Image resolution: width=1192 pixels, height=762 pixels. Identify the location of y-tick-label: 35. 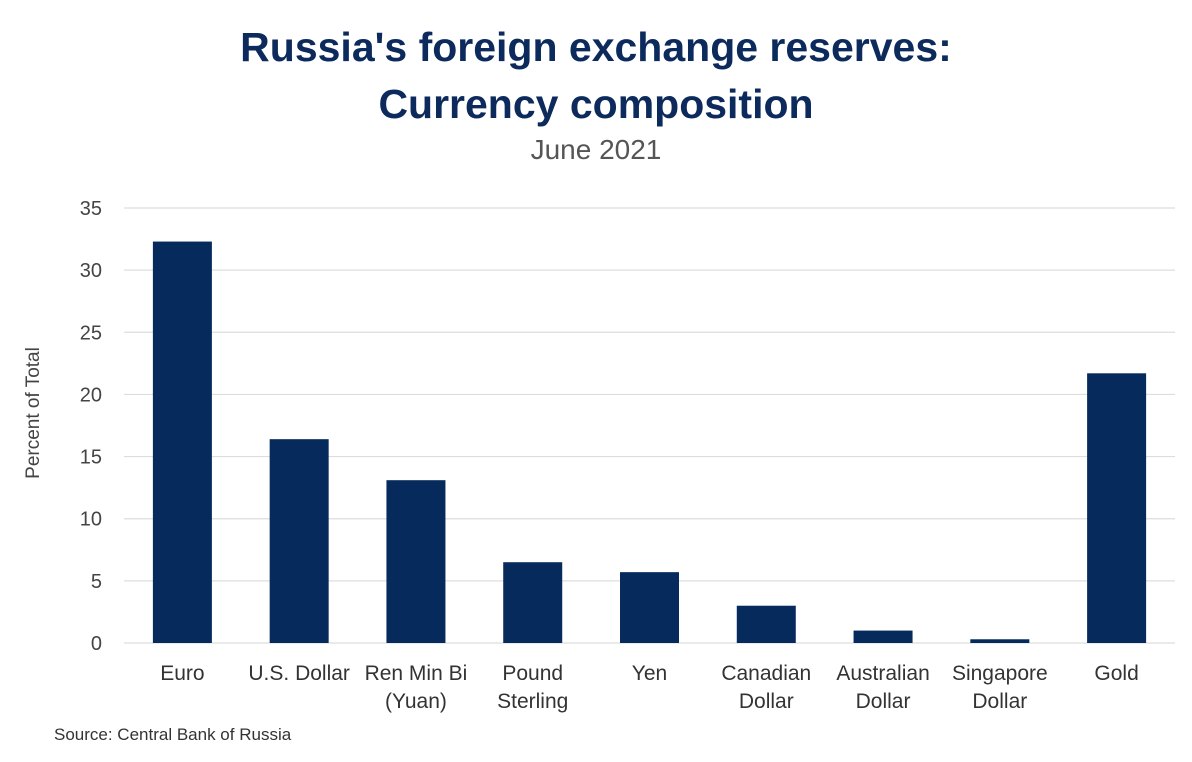
(91, 209).